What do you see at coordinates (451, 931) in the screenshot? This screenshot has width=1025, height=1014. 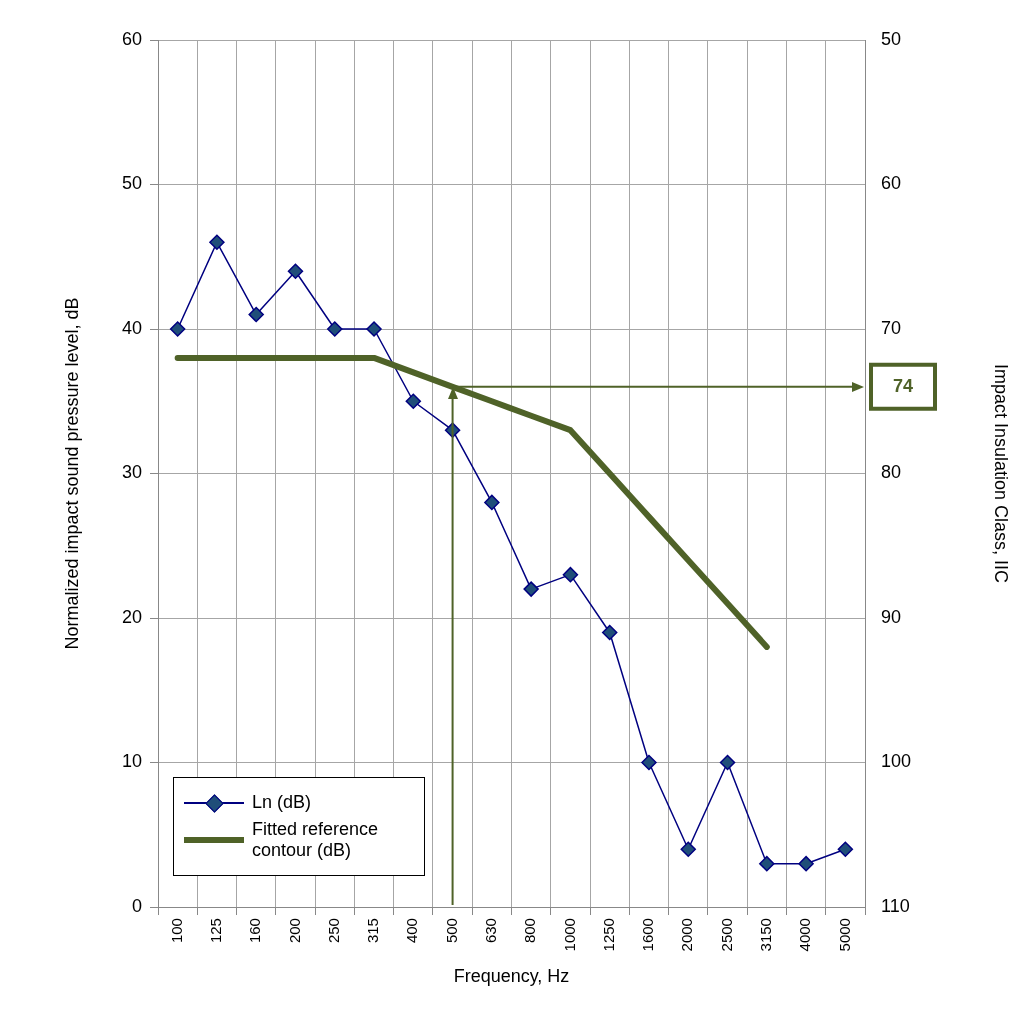 I see `x-tick-label: 500` at bounding box center [451, 931].